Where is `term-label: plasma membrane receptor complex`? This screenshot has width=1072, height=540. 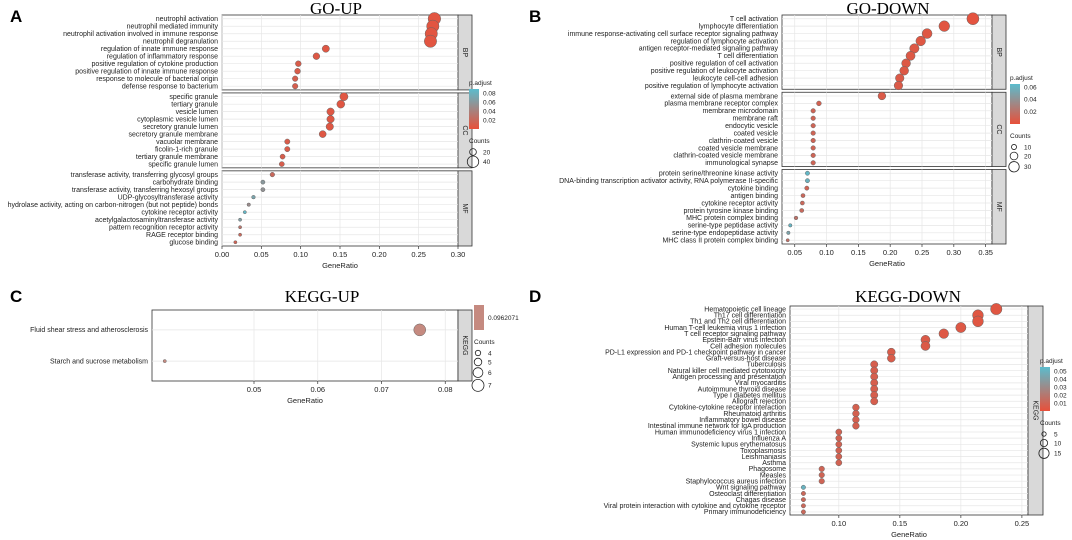
term-label: plasma membrane receptor complex is located at coordinates (721, 104).